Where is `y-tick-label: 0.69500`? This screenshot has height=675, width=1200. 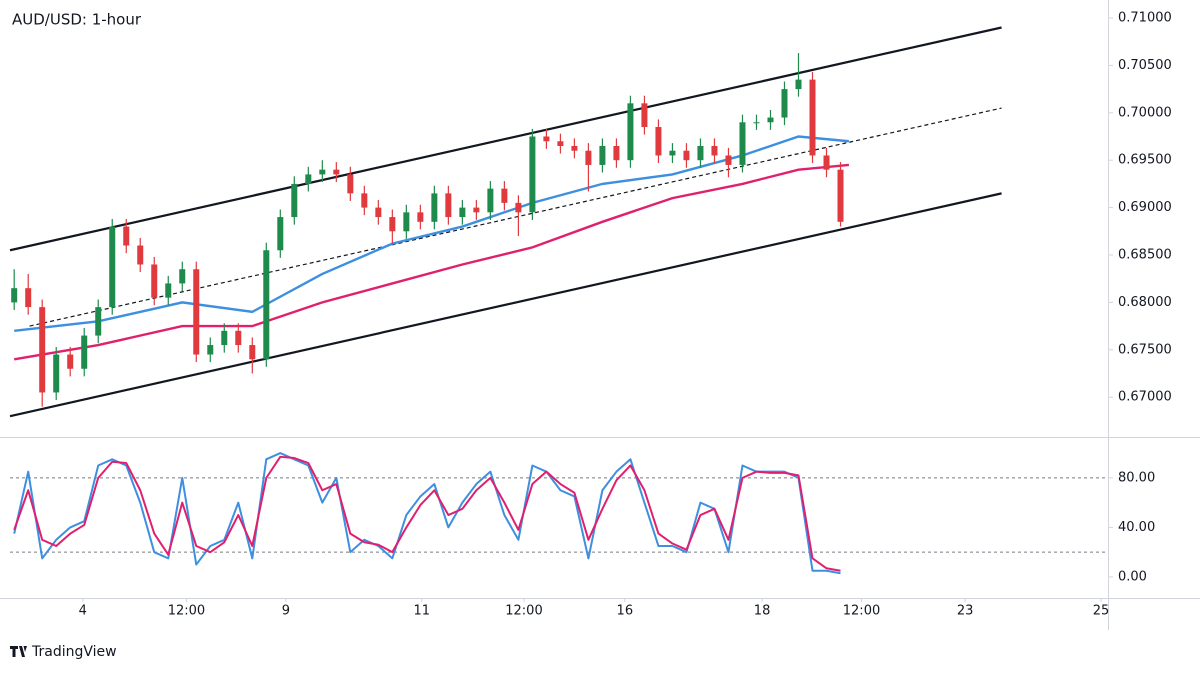
y-tick-label: 0.69500 is located at coordinates (1145, 160).